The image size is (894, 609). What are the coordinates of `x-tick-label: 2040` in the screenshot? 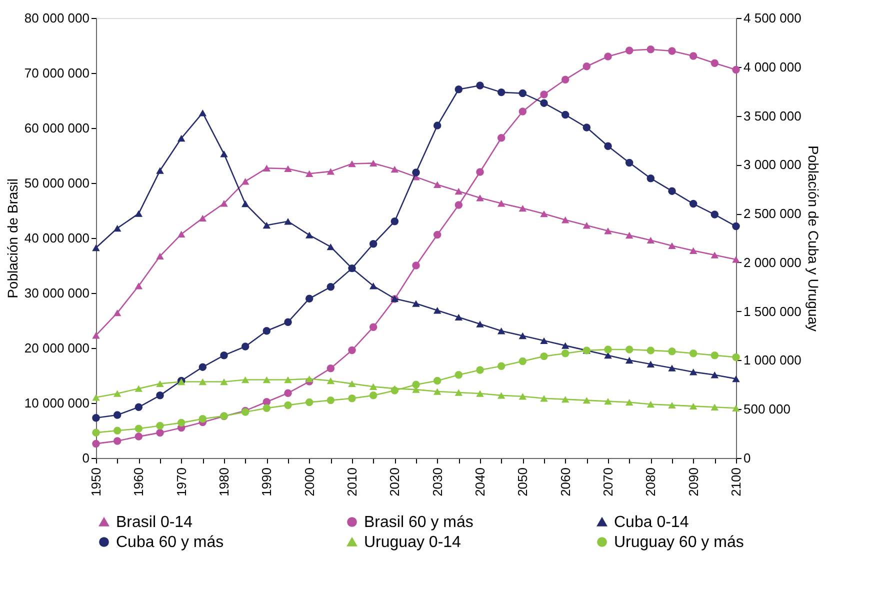 It's located at (480, 482).